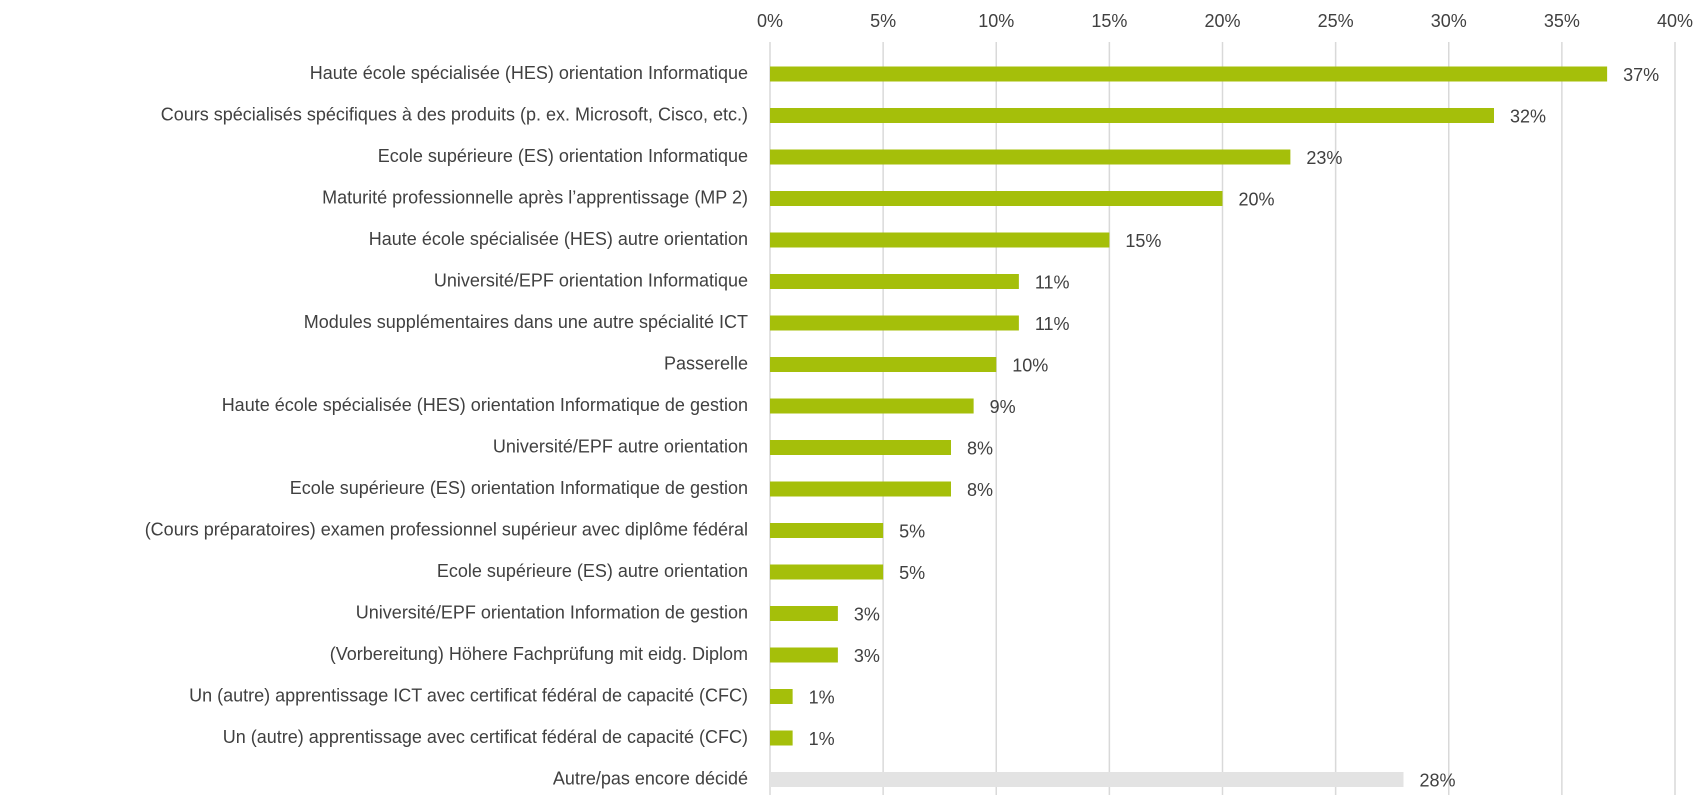  What do you see at coordinates (883, 21) in the screenshot?
I see `x-tick-label: 5%` at bounding box center [883, 21].